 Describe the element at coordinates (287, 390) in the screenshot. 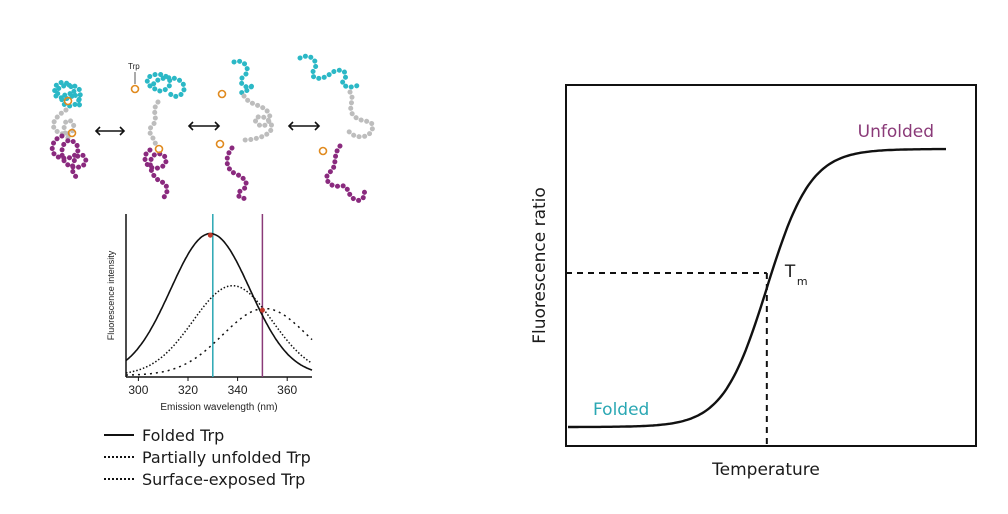

I see `x-tick-label: 360` at that location.